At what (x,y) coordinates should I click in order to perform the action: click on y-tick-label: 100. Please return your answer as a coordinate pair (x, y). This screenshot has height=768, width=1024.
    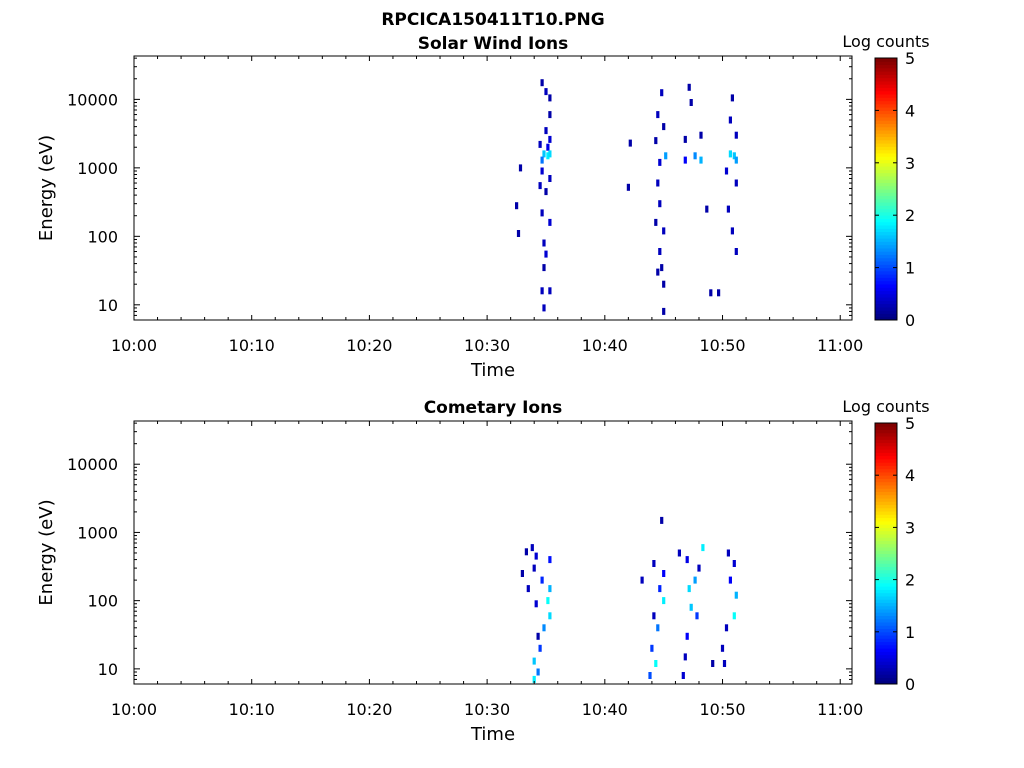
    Looking at the image, I should click on (102, 236).